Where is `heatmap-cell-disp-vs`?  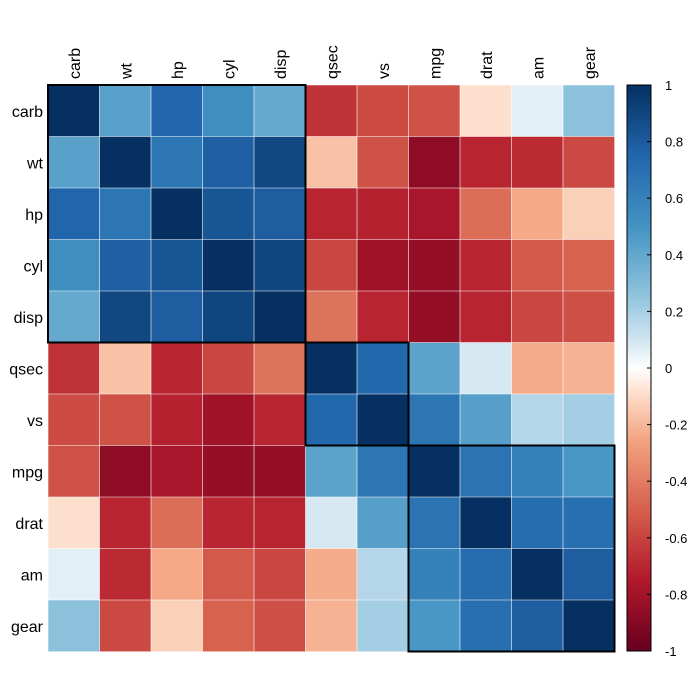 heatmap-cell-disp-vs is located at coordinates (383, 317).